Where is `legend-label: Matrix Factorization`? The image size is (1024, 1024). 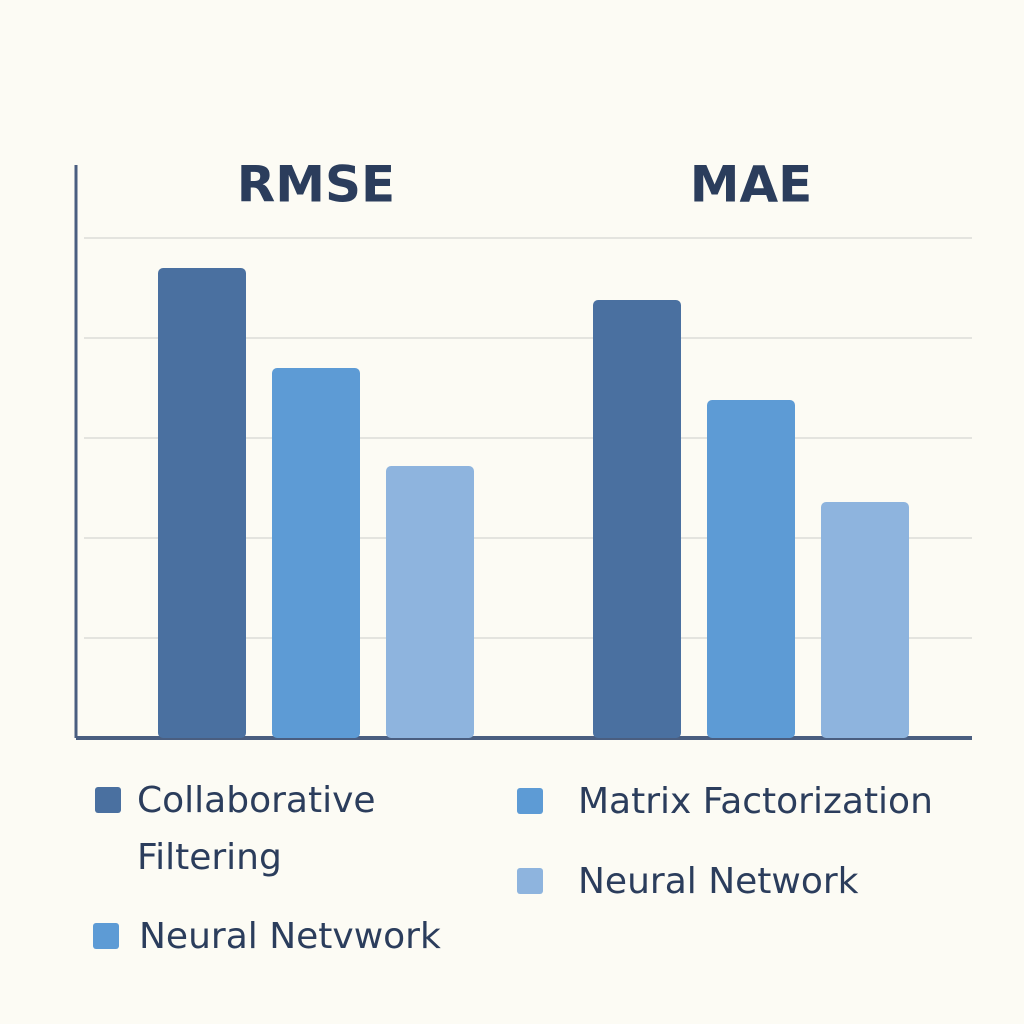
legend-label: Matrix Factorization is located at coordinates (755, 801).